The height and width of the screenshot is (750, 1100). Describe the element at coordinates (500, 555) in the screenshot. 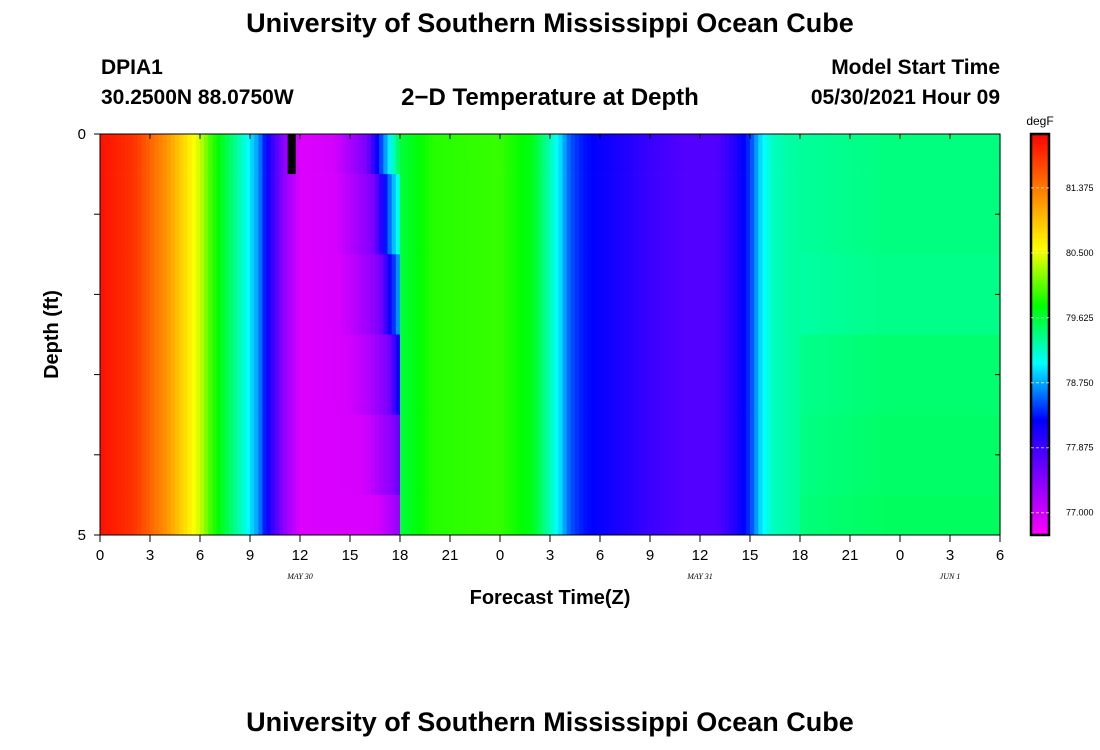

I see `x-tick-label: 0` at that location.